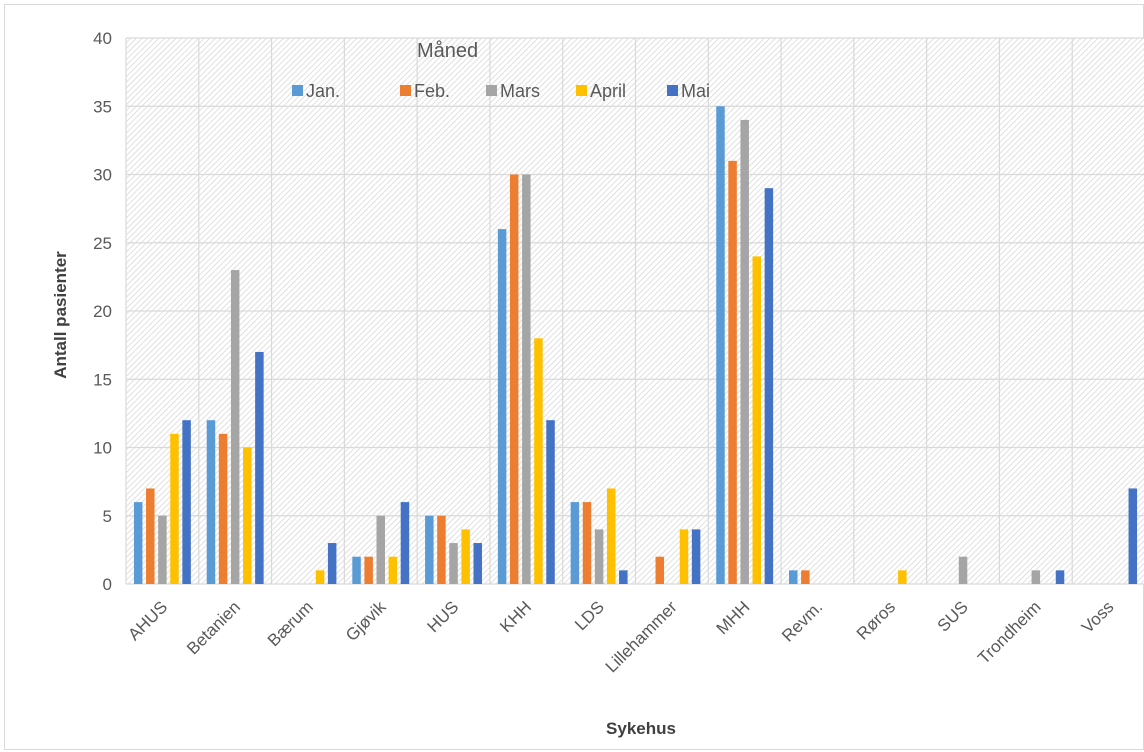 This screenshot has height=752, width=1144. Describe the element at coordinates (520, 91) in the screenshot. I see `legend-label: Mars` at that location.